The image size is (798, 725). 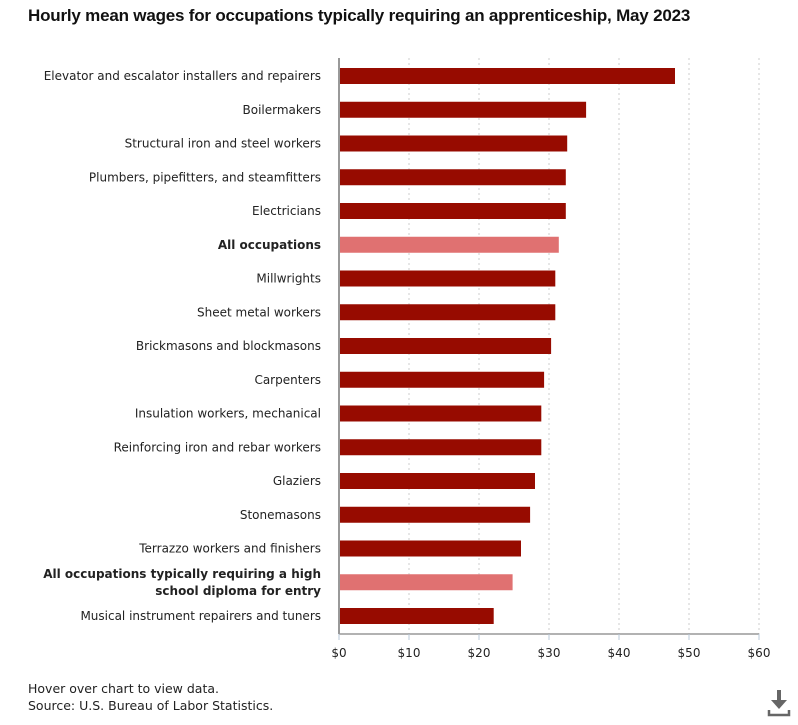 What do you see at coordinates (549, 653) in the screenshot?
I see `x-tick-label: $30` at bounding box center [549, 653].